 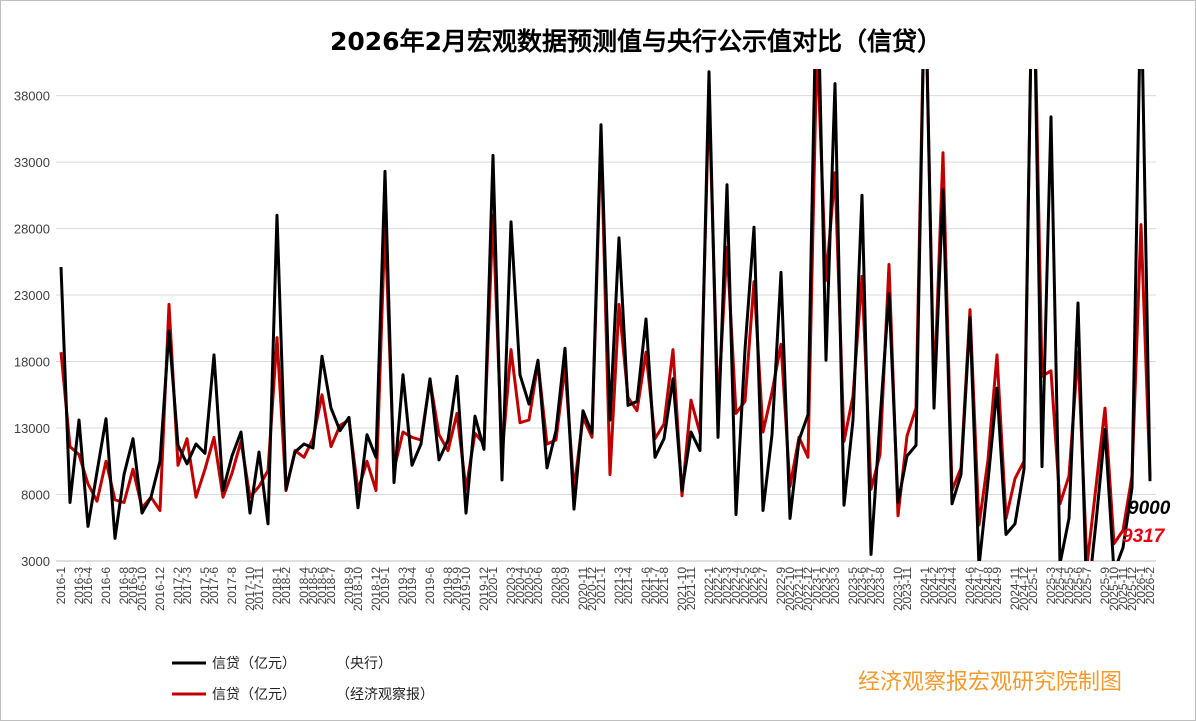 I want to click on y-tick-label: 38000, so click(x=32, y=96).